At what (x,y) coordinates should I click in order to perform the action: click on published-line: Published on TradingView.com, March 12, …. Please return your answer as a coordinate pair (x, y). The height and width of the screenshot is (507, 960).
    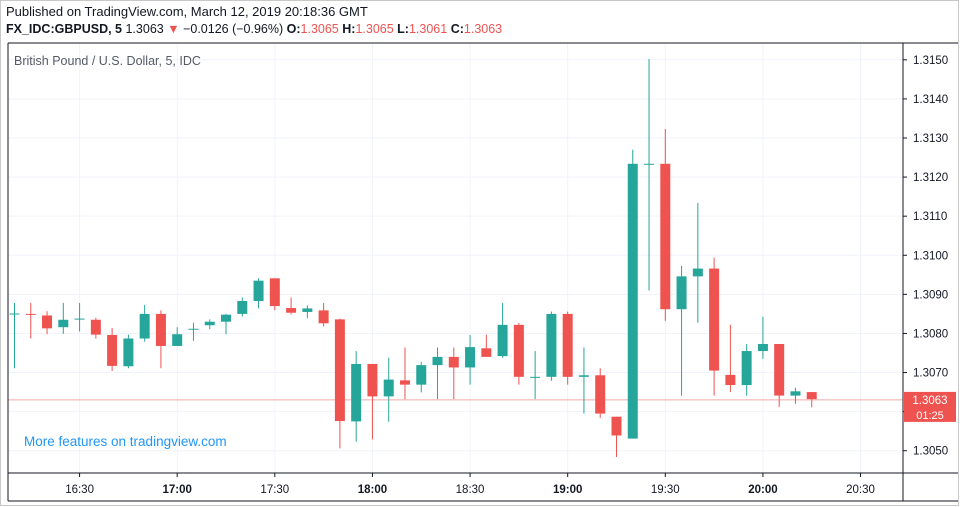
    Looking at the image, I should click on (187, 11).